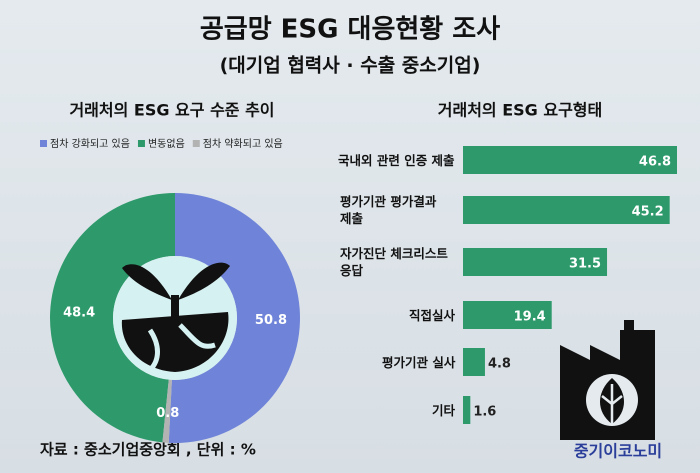 This screenshot has height=473, width=700. Describe the element at coordinates (90, 144) in the screenshot. I see `legend-label: 점차 강화되고 있음` at that location.